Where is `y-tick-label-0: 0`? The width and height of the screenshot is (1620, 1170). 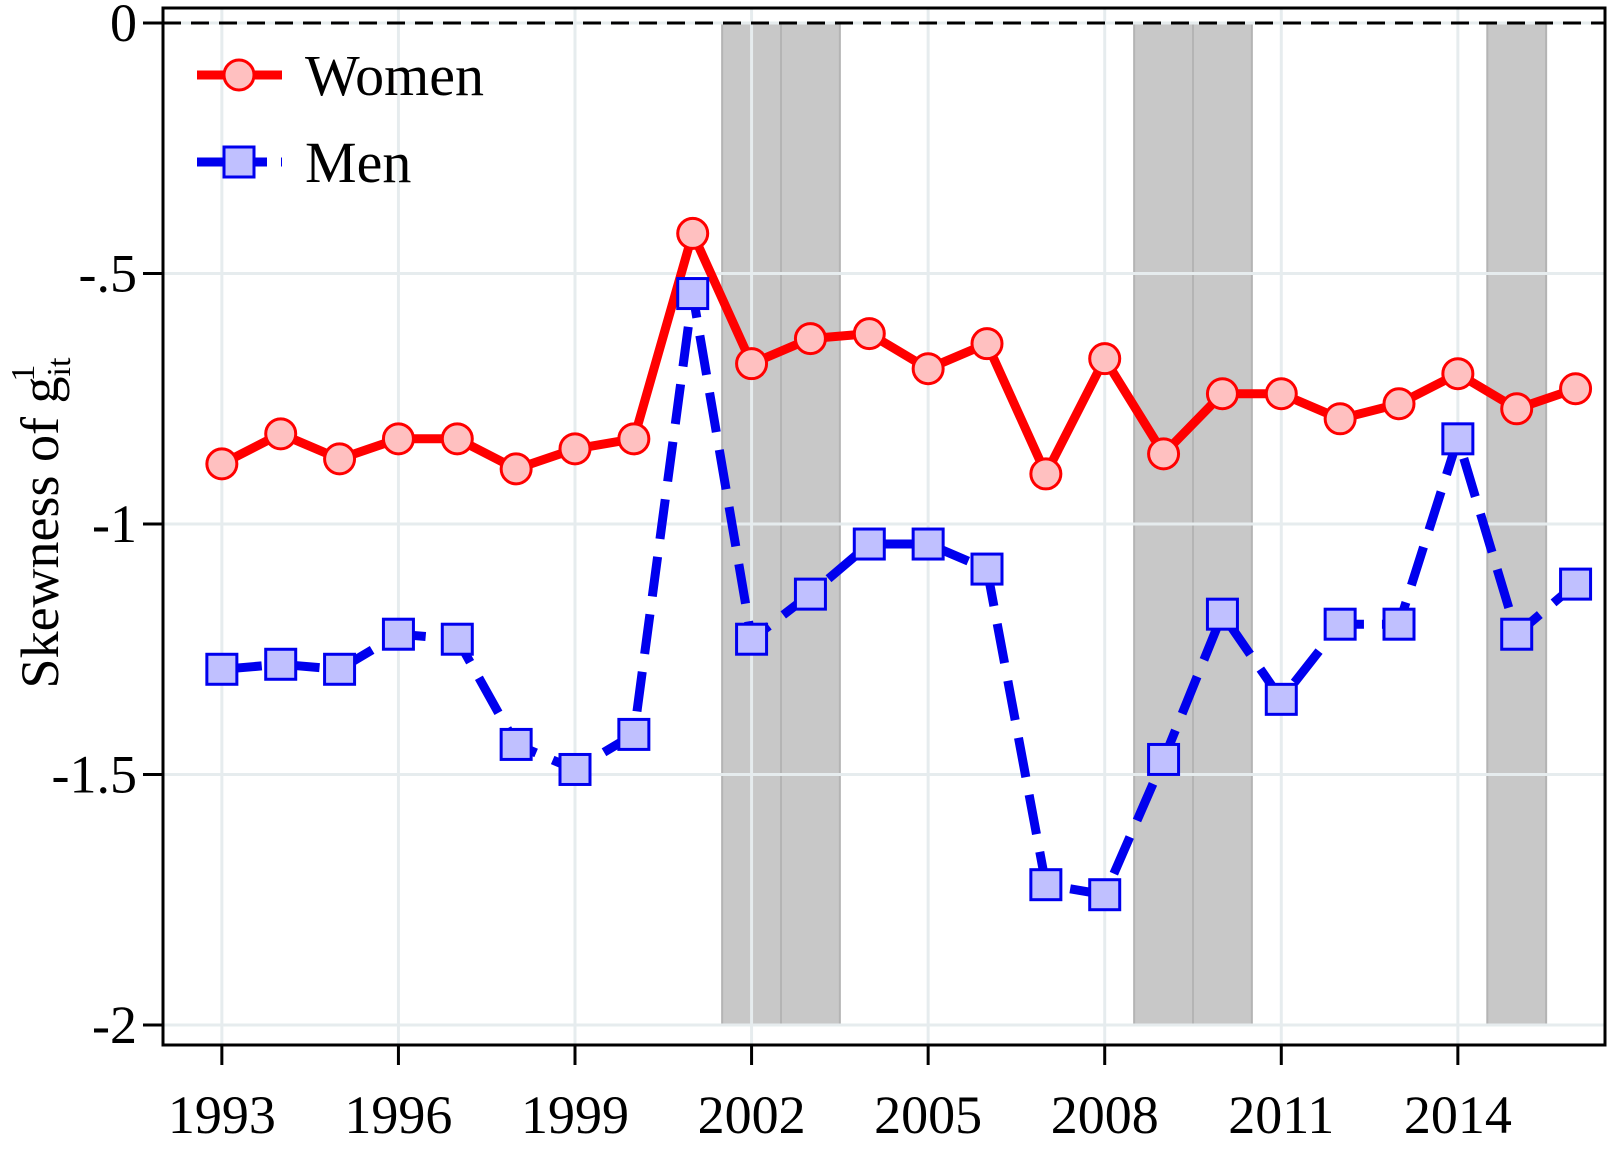 y-tick-label-0: 0 is located at coordinates (123, 26).